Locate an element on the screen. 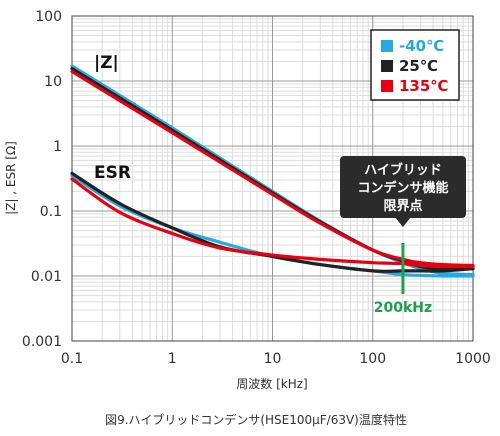 The height and width of the screenshot is (436, 500). x-tick-label: 100 is located at coordinates (372, 359).